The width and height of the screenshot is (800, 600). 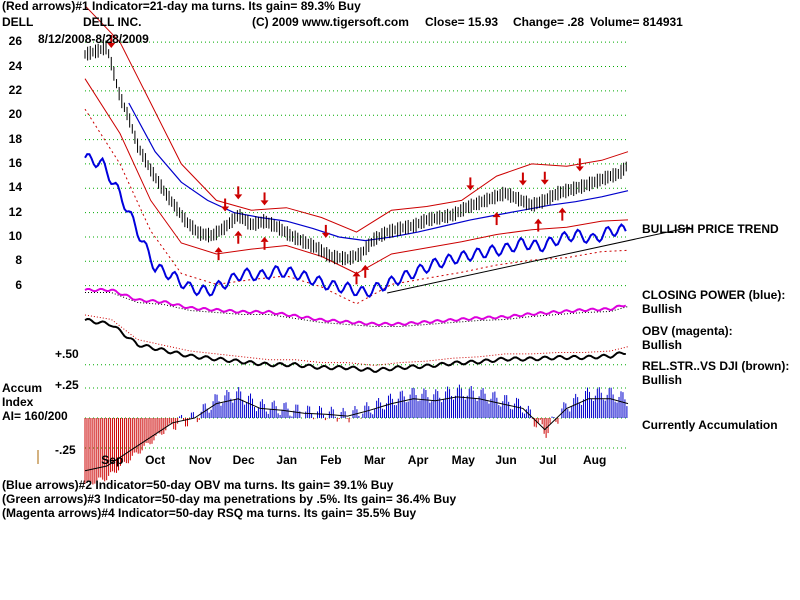 I want to click on x-tick-label: Mar, so click(x=375, y=460).